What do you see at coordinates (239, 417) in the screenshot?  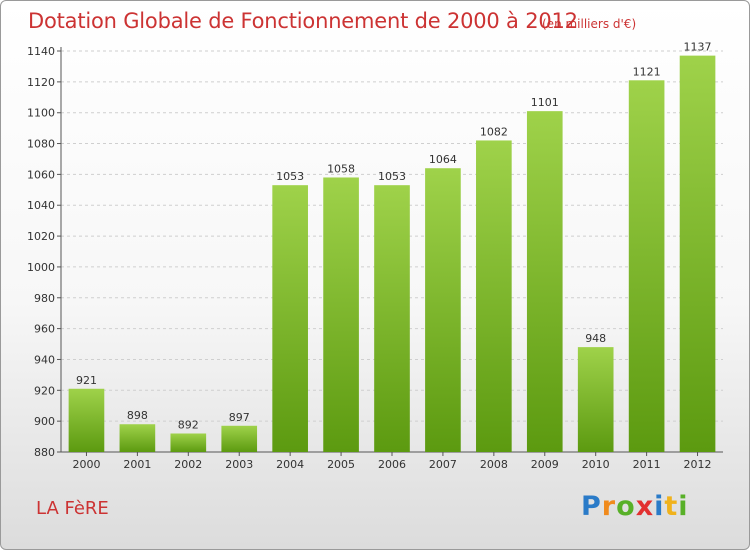 I see `value-label-2003: 897` at bounding box center [239, 417].